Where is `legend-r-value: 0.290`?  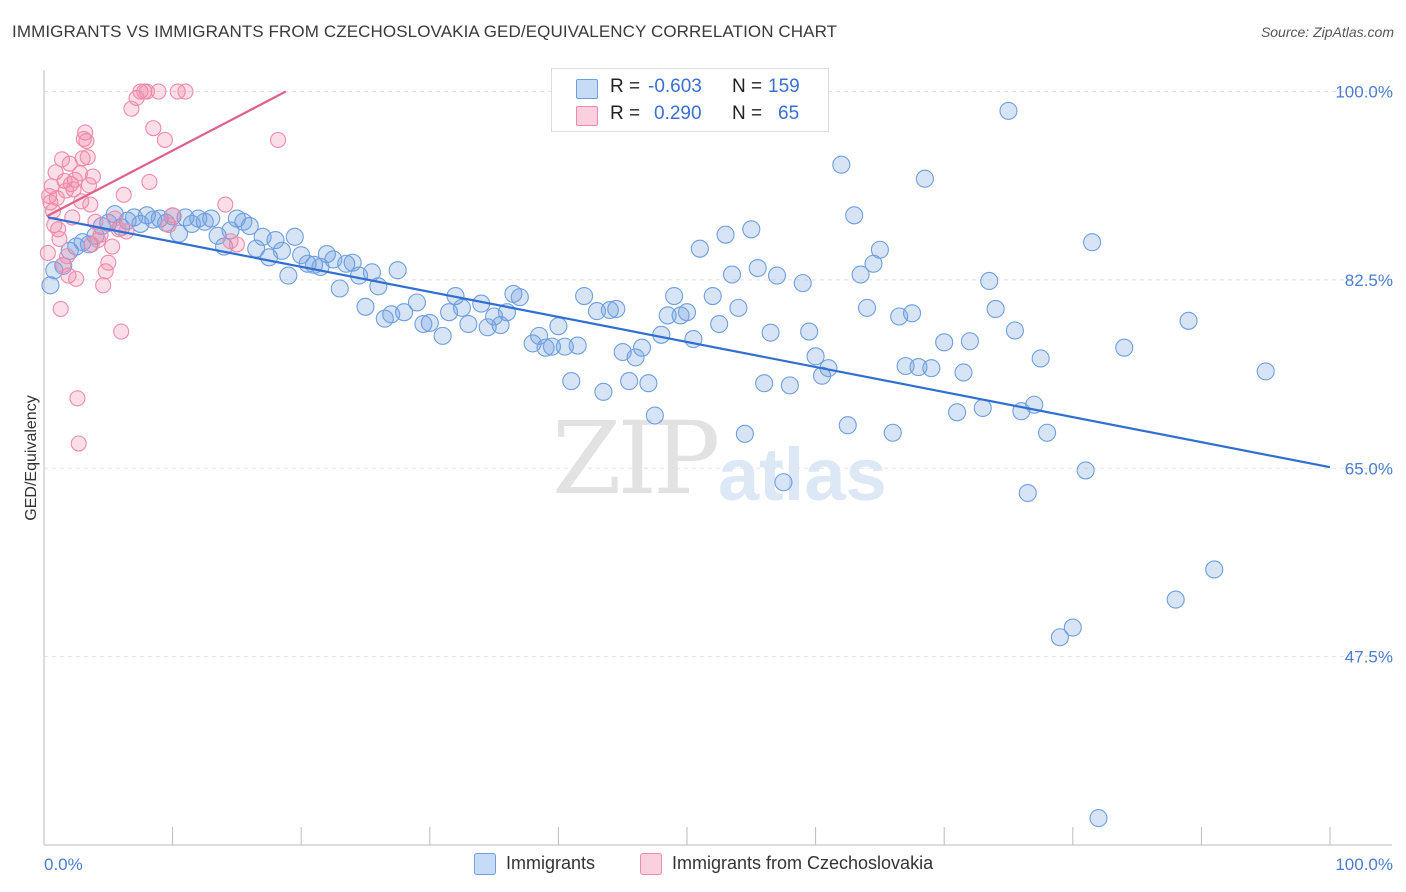
legend-r-value: 0.290 is located at coordinates (678, 113).